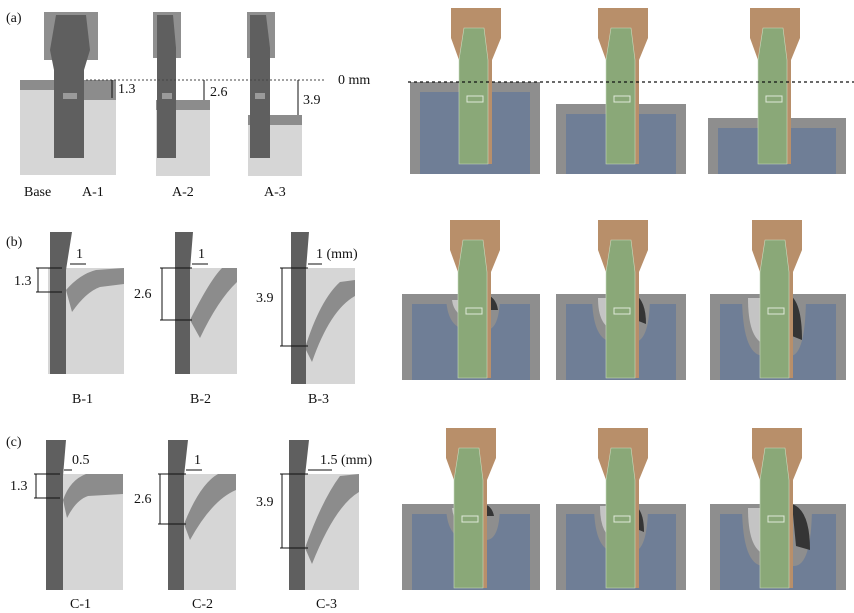  Describe the element at coordinates (202, 515) in the screenshot. I see `schematic-c2` at that location.